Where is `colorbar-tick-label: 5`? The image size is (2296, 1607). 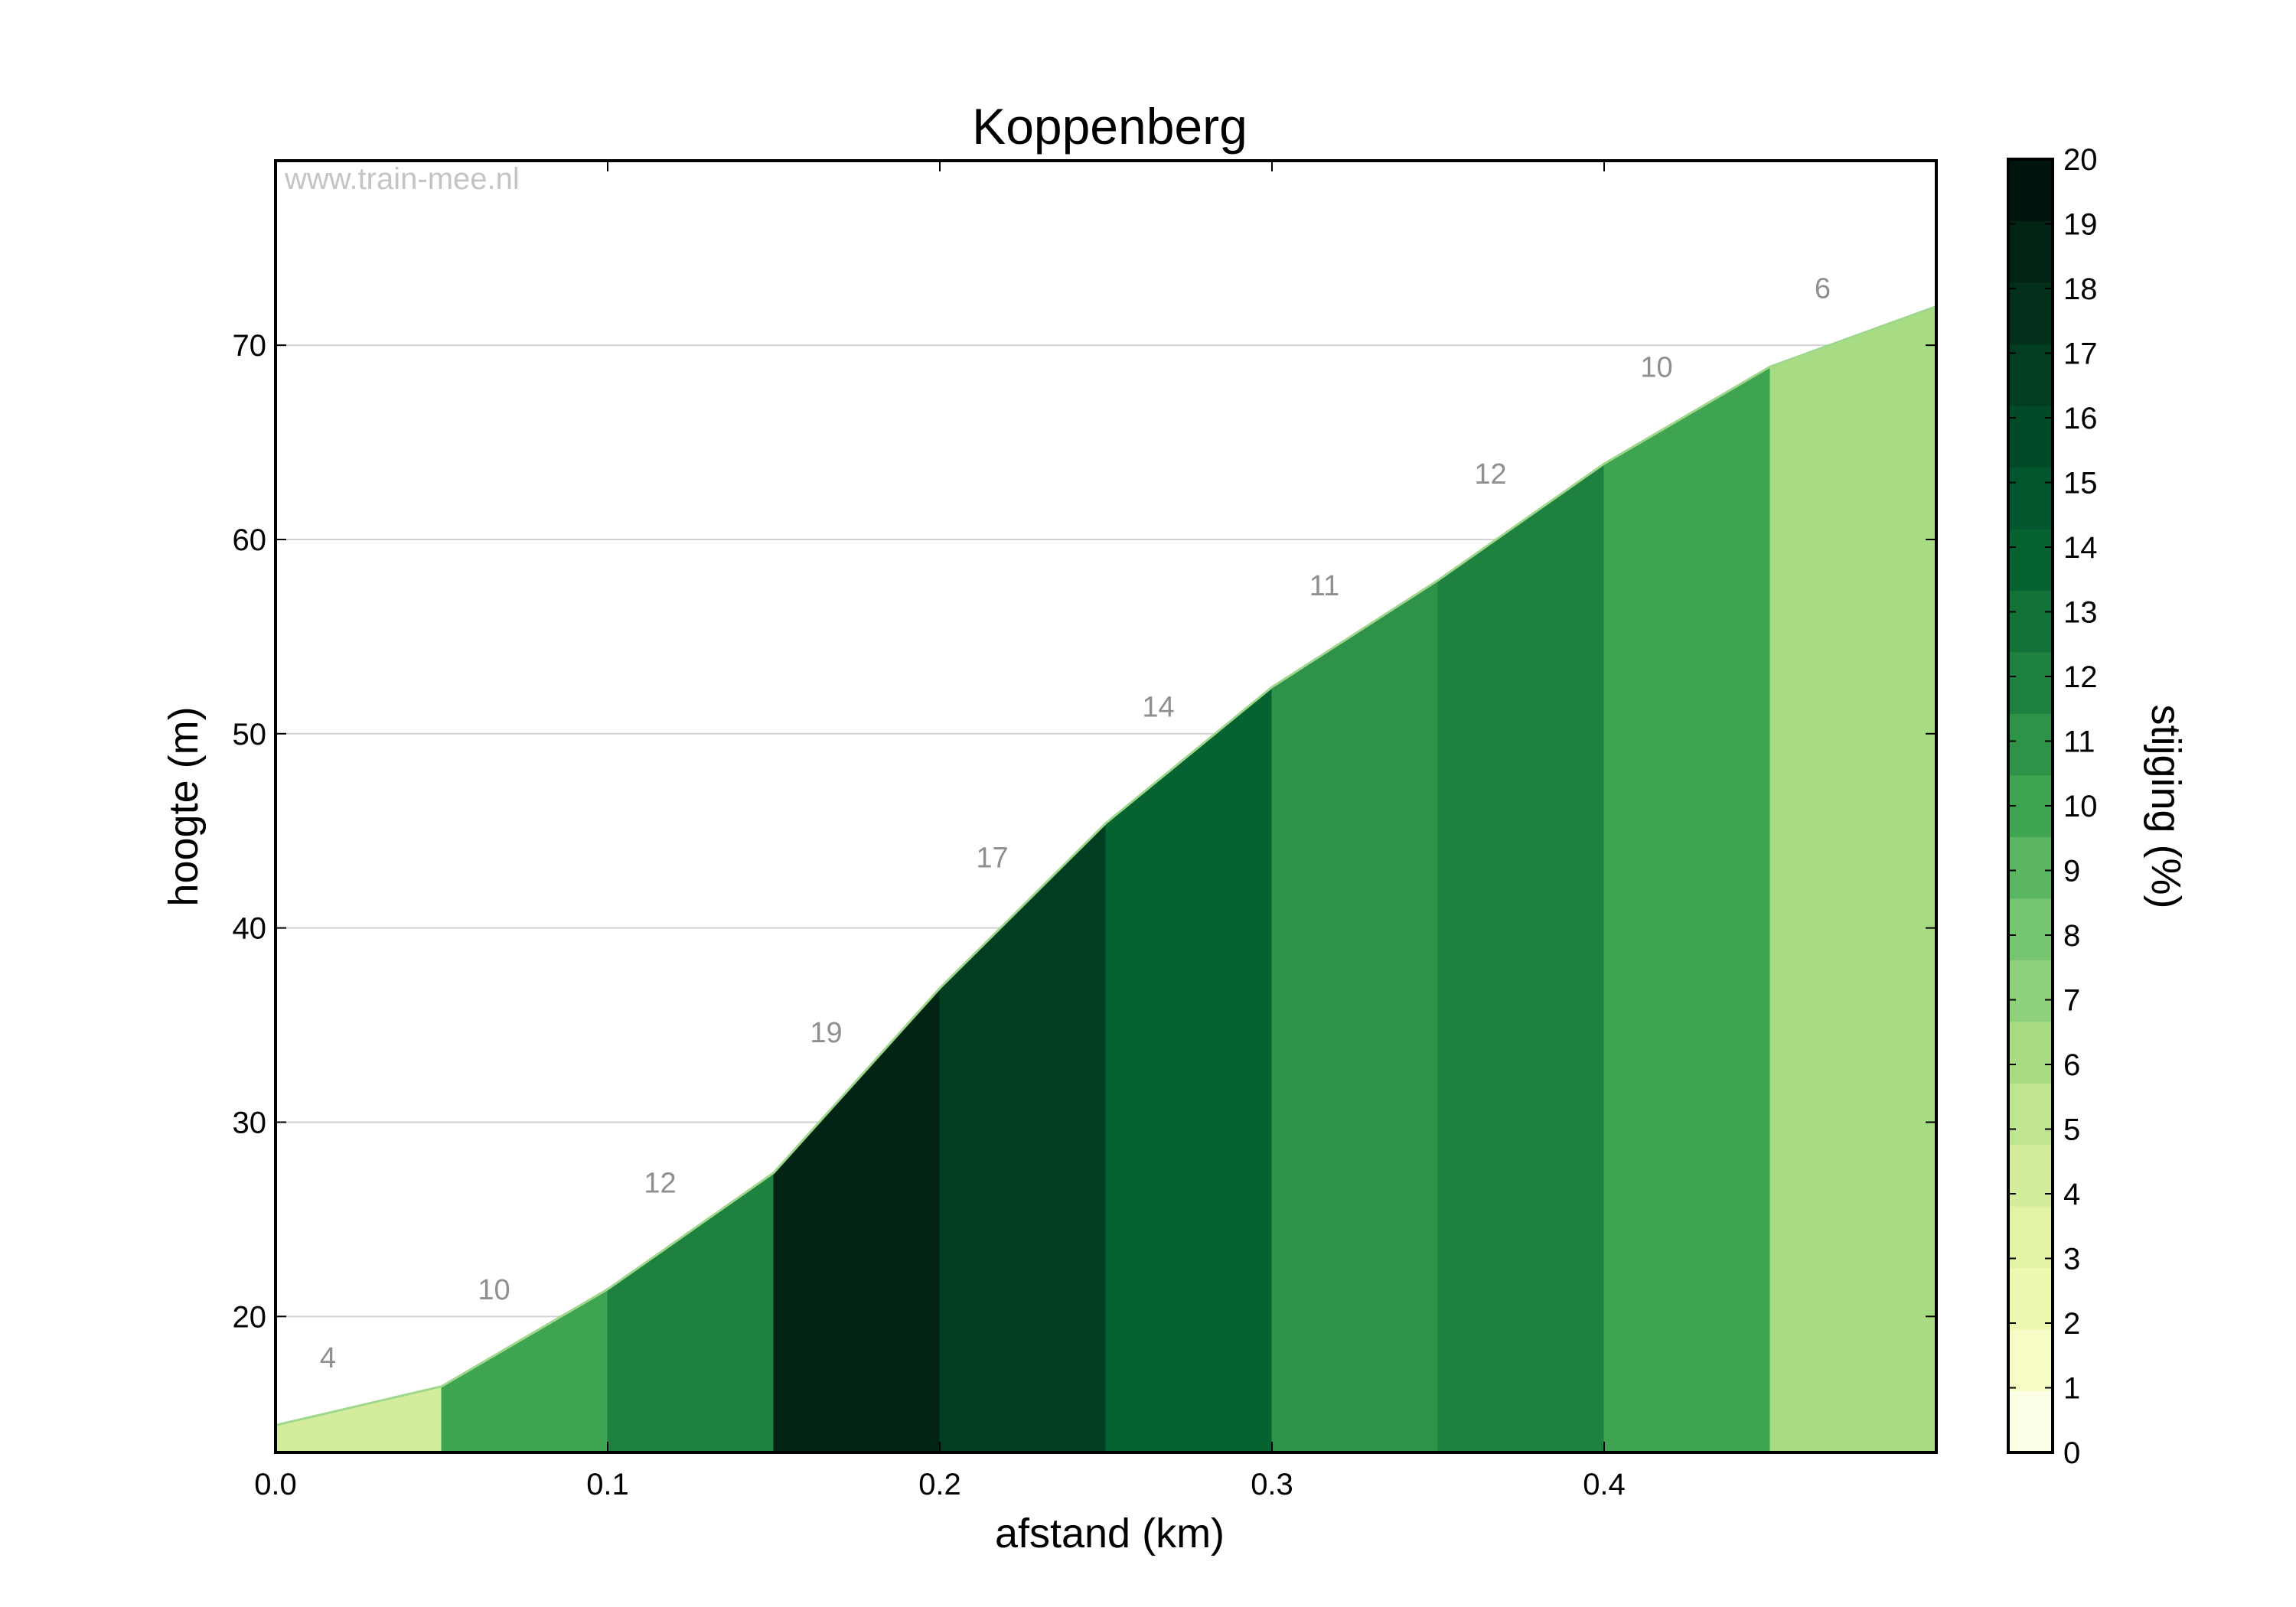 colorbar-tick-label: 5 is located at coordinates (2071, 1130).